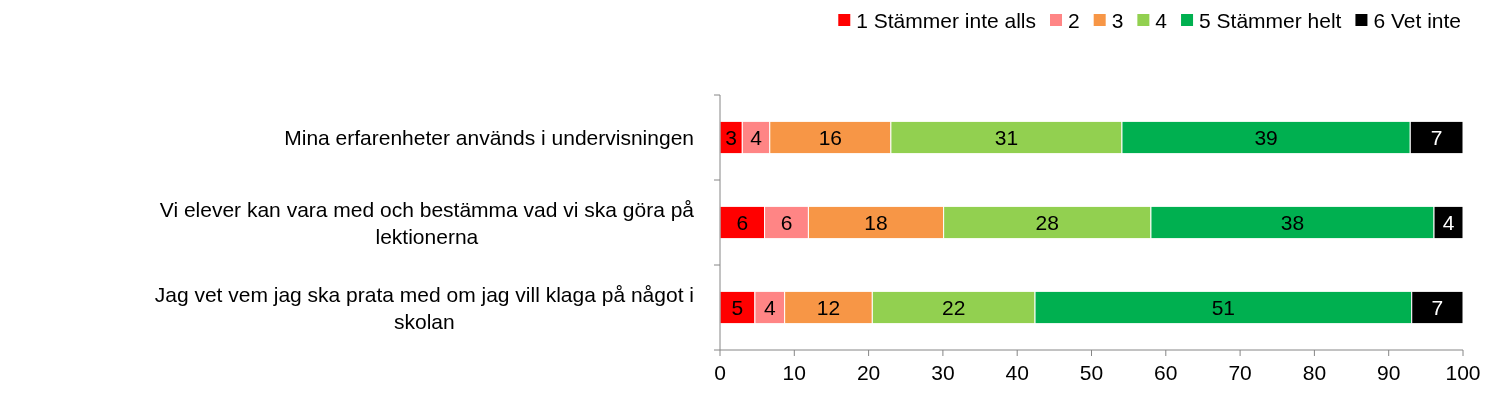  I want to click on x-tick-label: 20, so click(868, 372).